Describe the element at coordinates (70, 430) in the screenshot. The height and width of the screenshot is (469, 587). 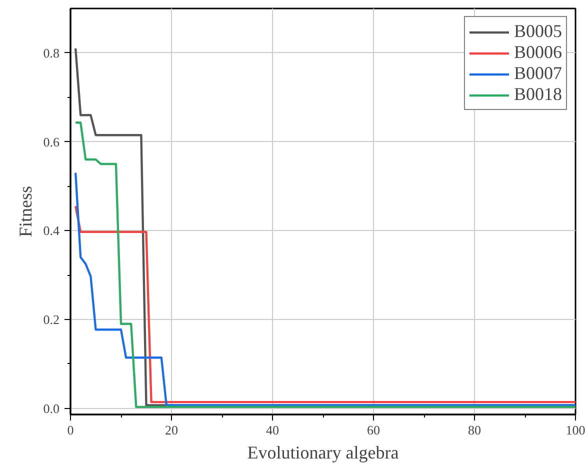
I see `x-tick-label: 0` at that location.